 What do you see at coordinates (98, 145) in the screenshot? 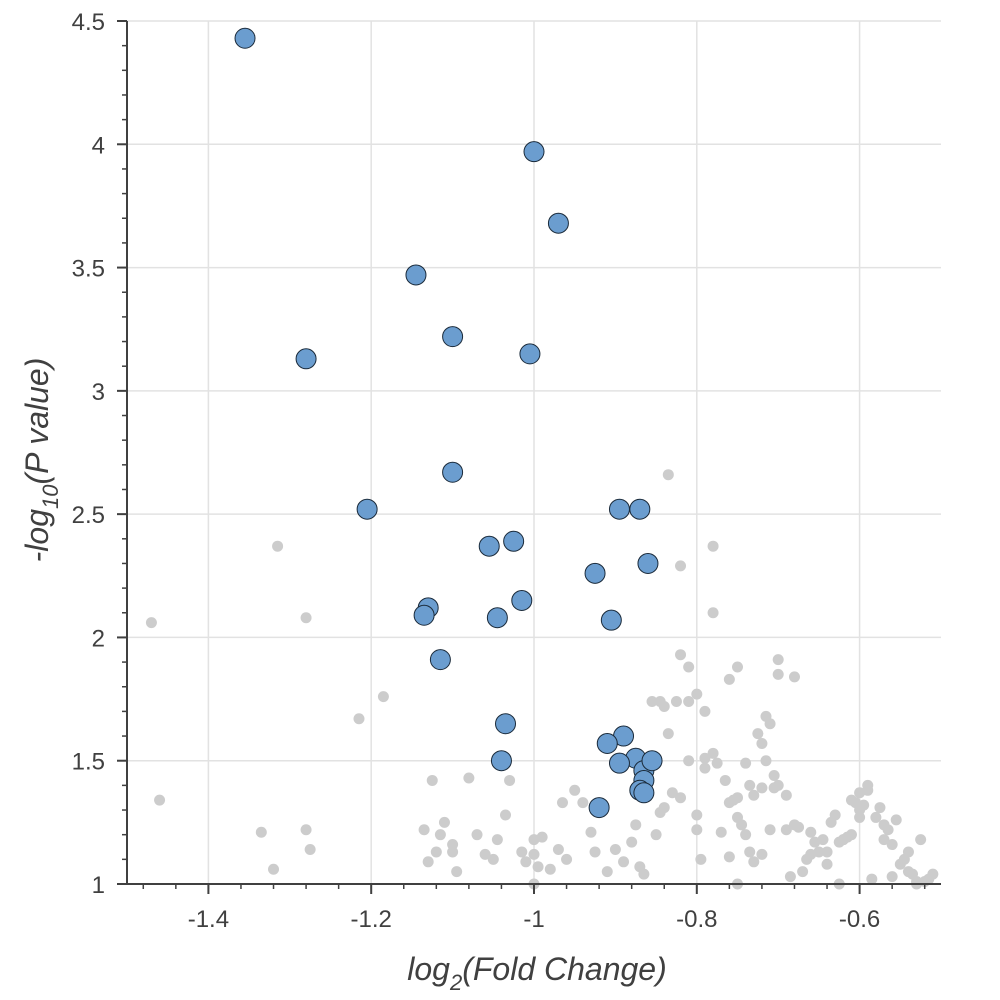
I see `y-tick-label: 4` at bounding box center [98, 145].